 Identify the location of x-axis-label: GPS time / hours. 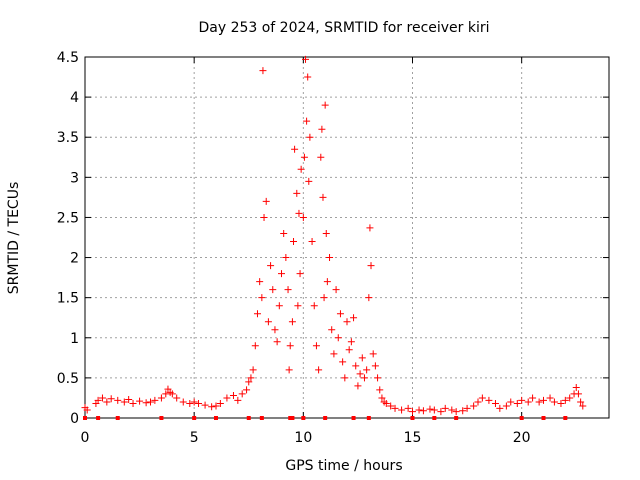
(343, 466).